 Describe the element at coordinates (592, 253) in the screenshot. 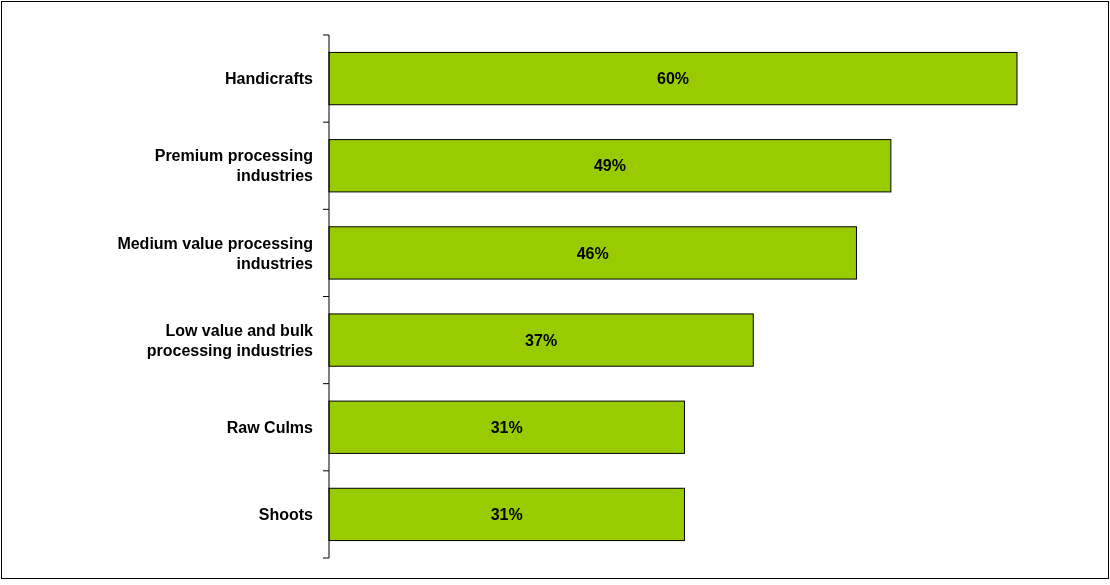

I see `data-label: 46%` at that location.